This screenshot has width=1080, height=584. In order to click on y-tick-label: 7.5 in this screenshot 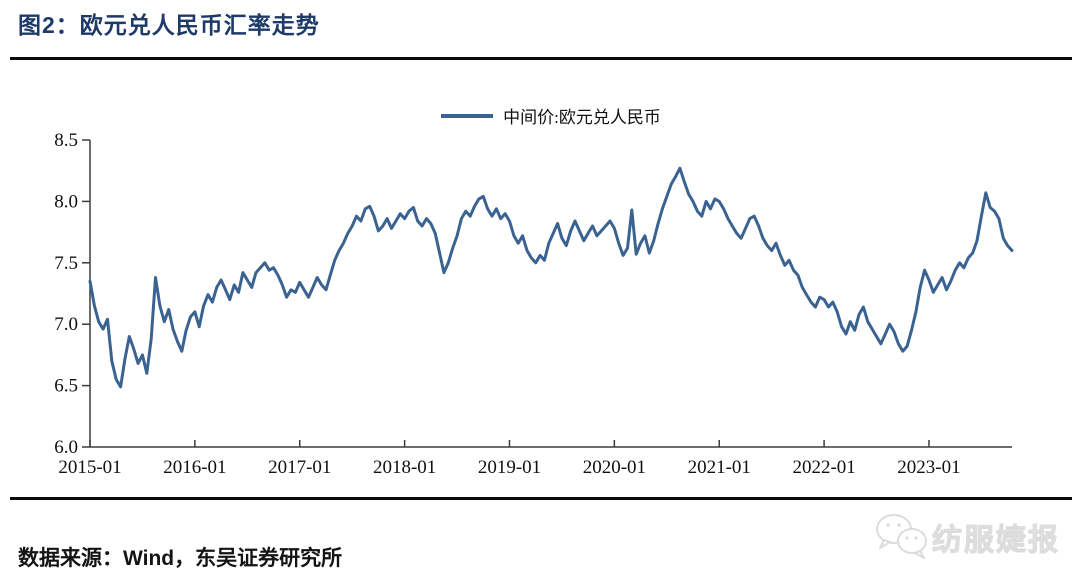, I will do `click(66, 263)`.